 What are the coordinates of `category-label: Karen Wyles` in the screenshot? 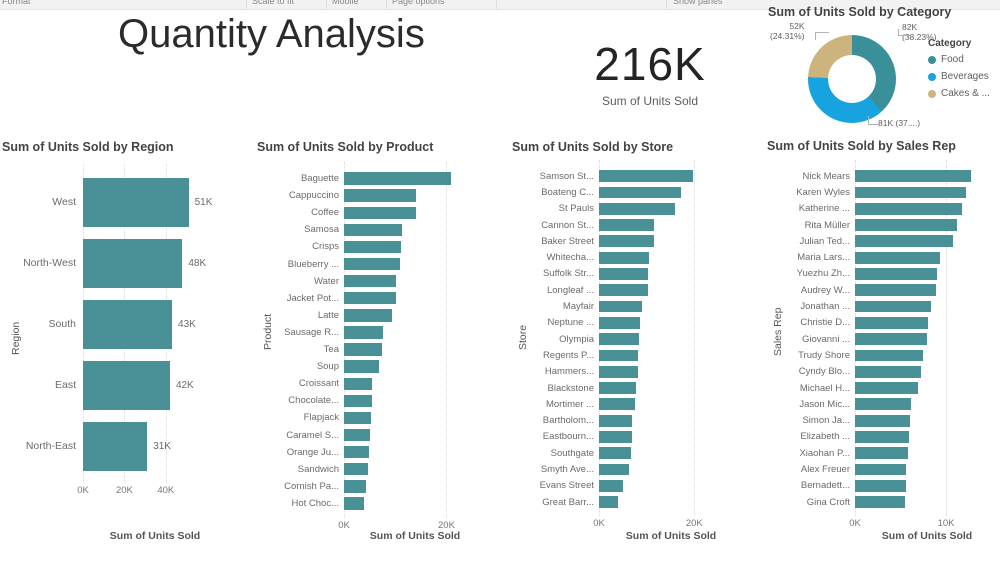 It's located at (823, 192).